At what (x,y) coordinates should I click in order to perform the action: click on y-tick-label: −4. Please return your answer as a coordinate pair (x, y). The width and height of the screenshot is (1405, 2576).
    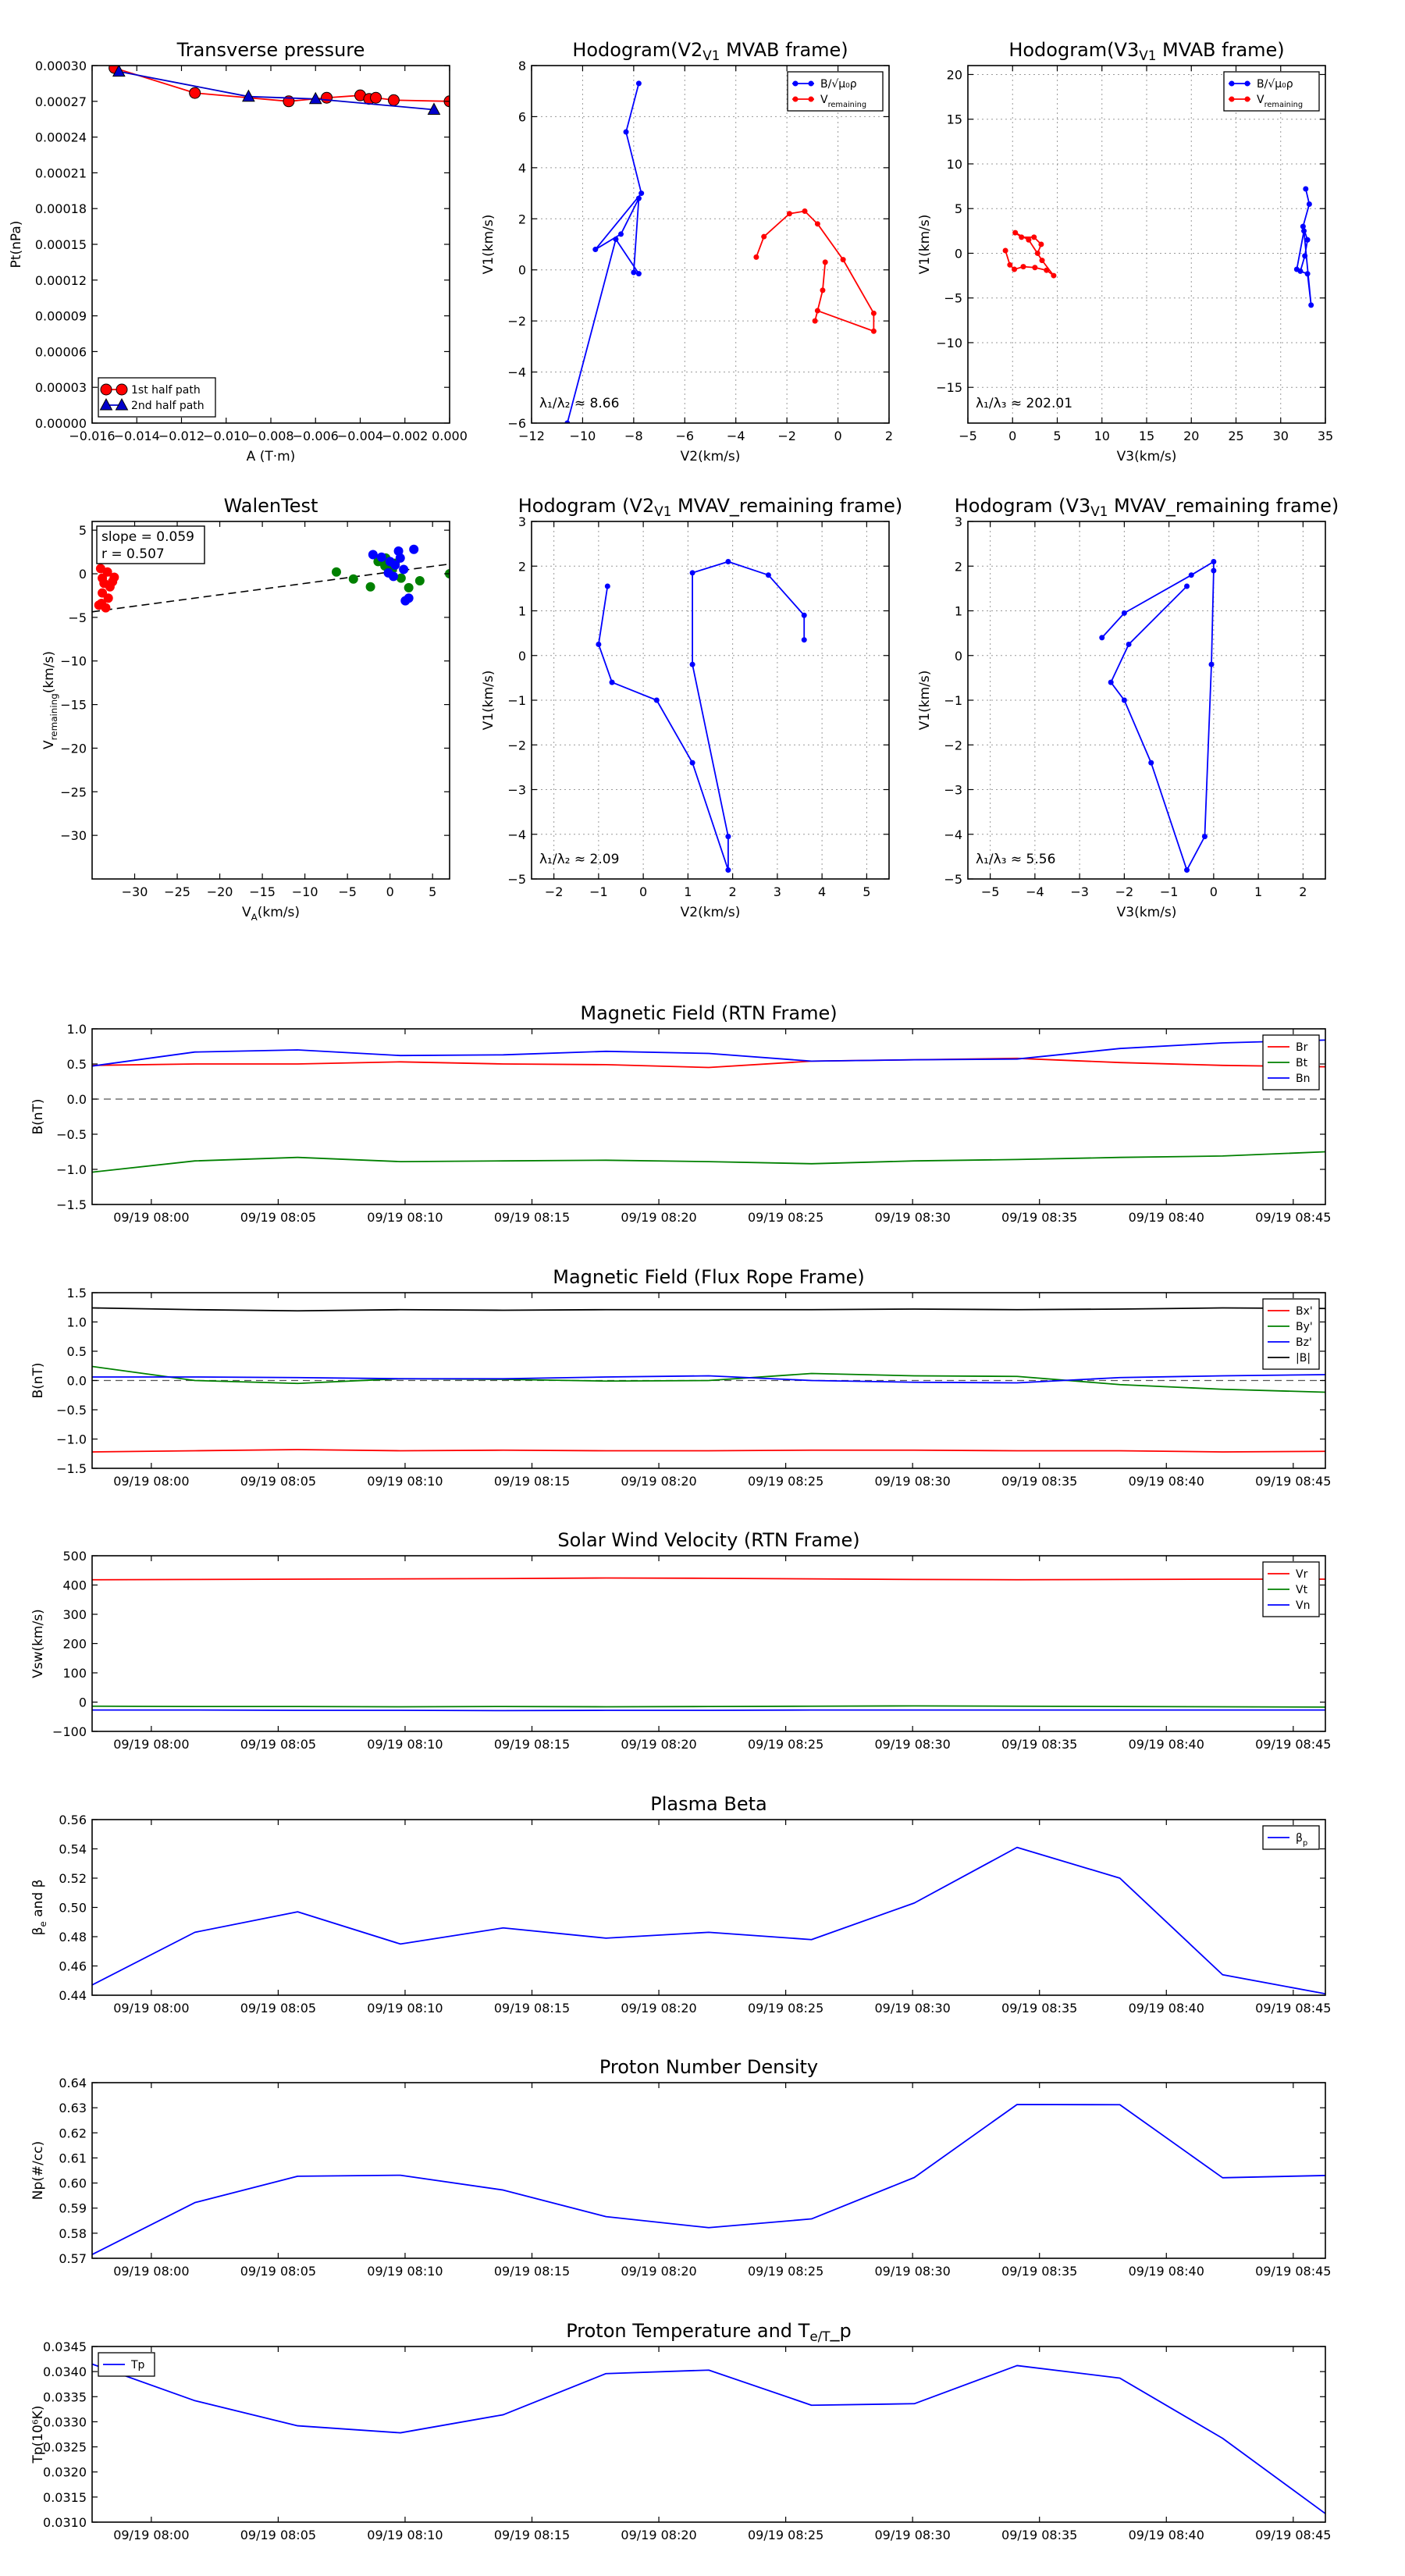
    Looking at the image, I should click on (516, 372).